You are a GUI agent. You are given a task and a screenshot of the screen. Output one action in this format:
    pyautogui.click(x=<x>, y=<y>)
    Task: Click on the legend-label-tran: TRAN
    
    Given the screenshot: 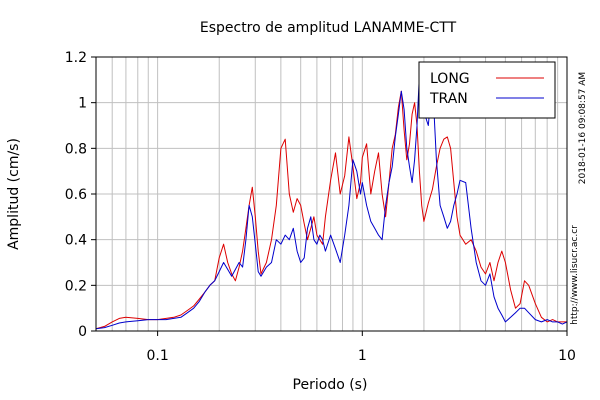 What is the action you would take?
    pyautogui.click(x=448, y=99)
    